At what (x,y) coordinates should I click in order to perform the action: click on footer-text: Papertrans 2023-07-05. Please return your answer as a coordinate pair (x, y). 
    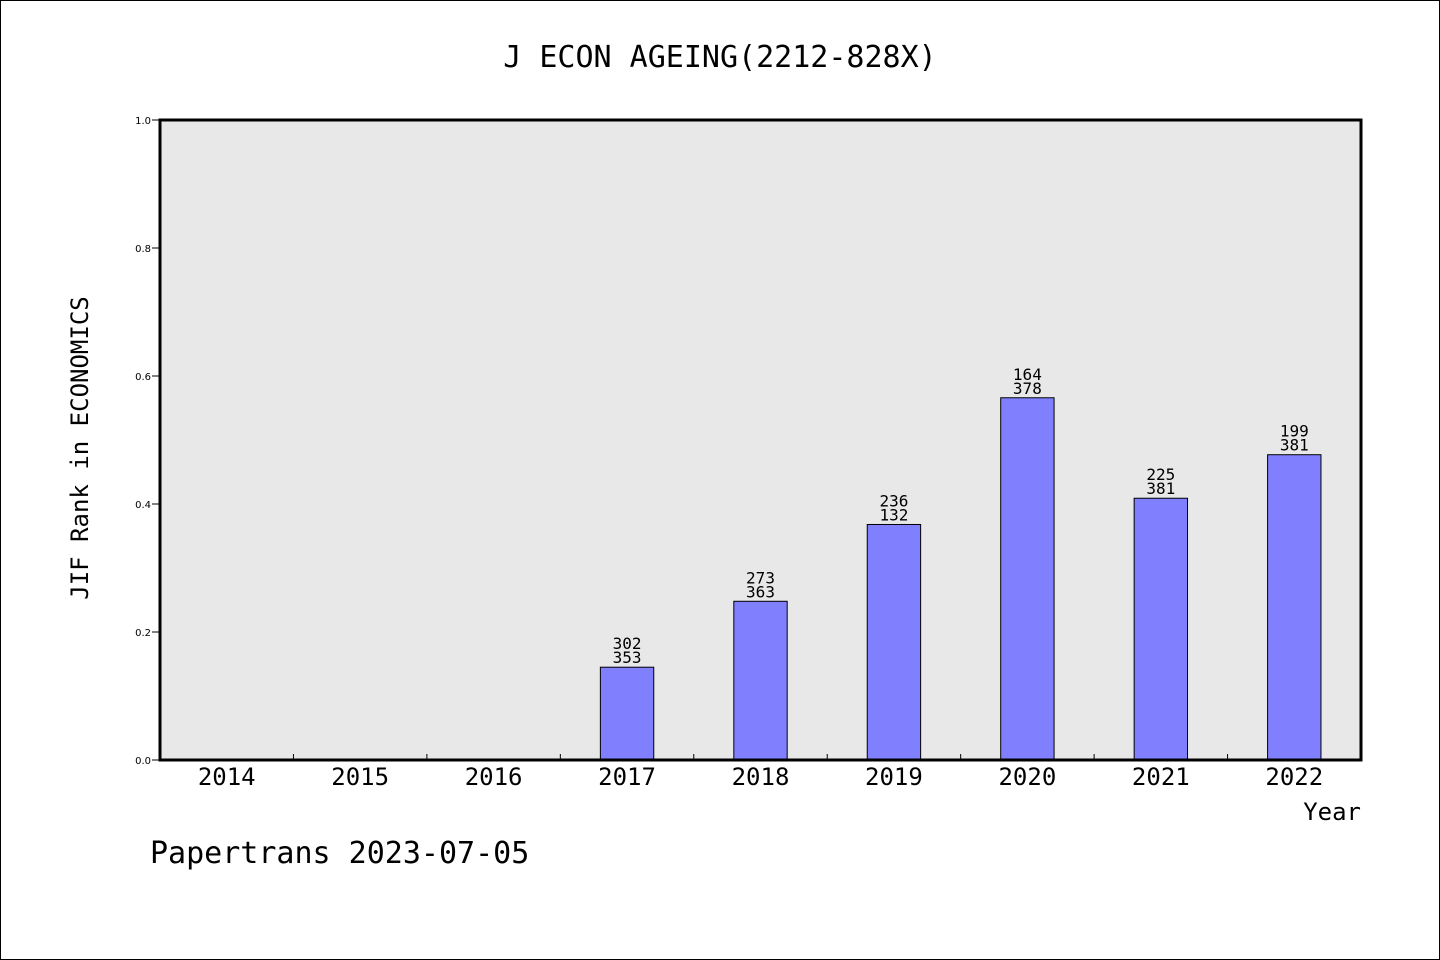
    Looking at the image, I should click on (339, 853).